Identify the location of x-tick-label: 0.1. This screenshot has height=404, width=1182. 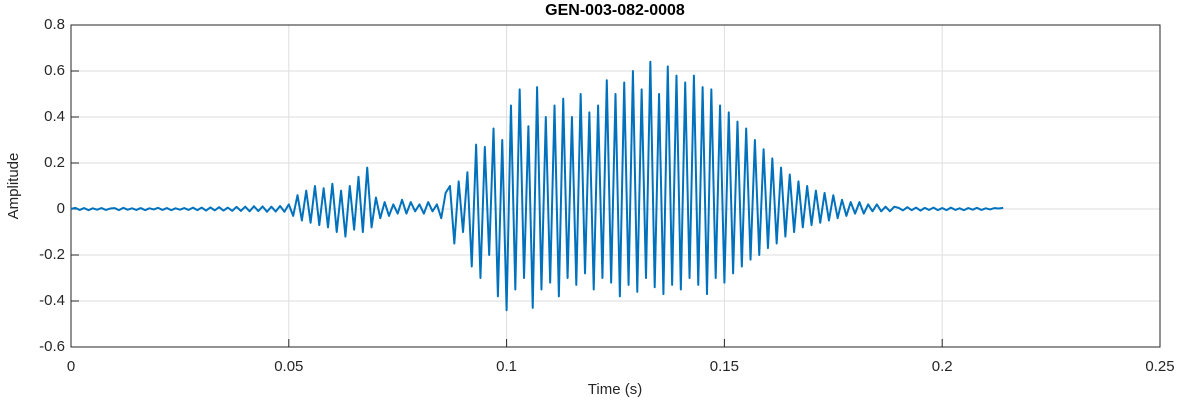
(506, 366).